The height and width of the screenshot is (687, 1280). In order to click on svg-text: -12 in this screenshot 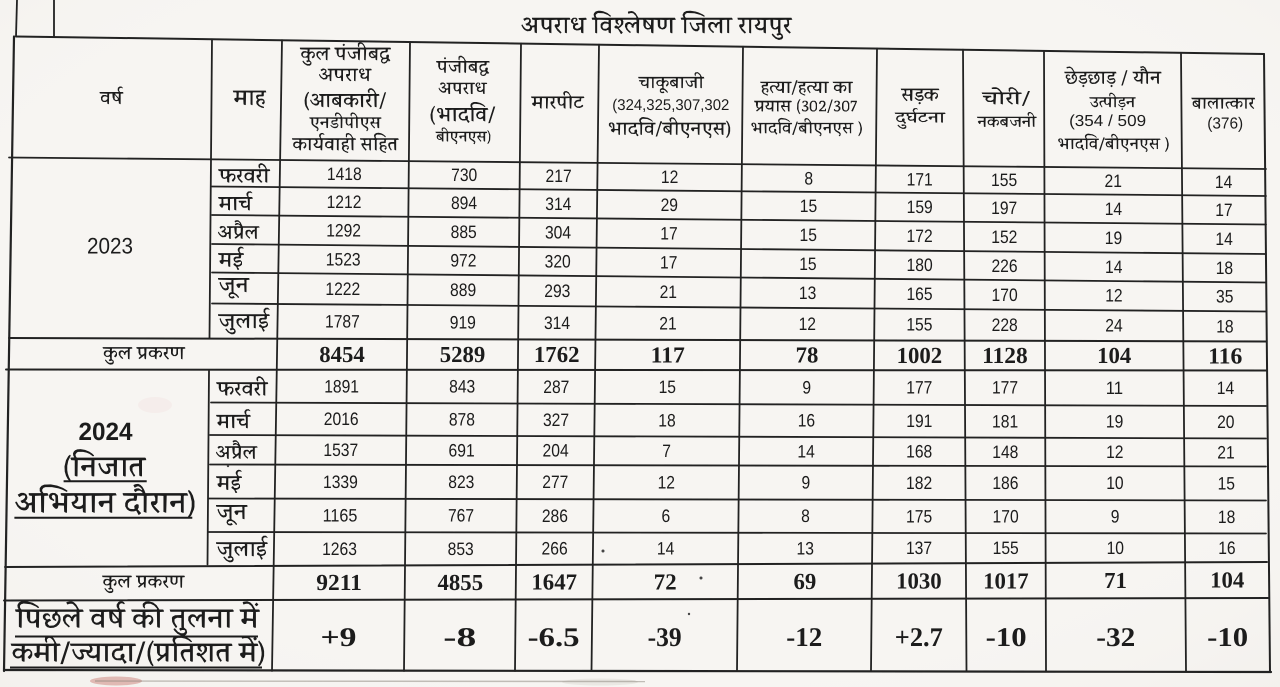, I will do `click(804, 637)`.